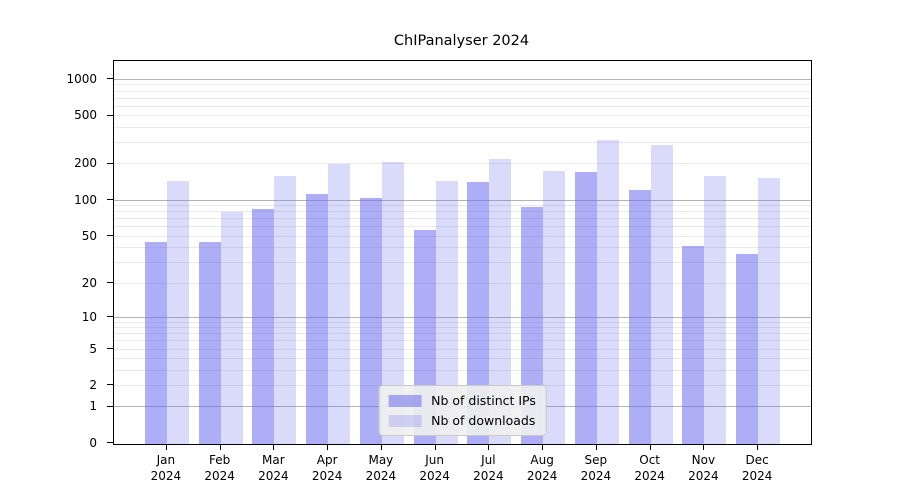  Describe the element at coordinates (89, 235) in the screenshot. I see `y-tick-label: 50` at that location.